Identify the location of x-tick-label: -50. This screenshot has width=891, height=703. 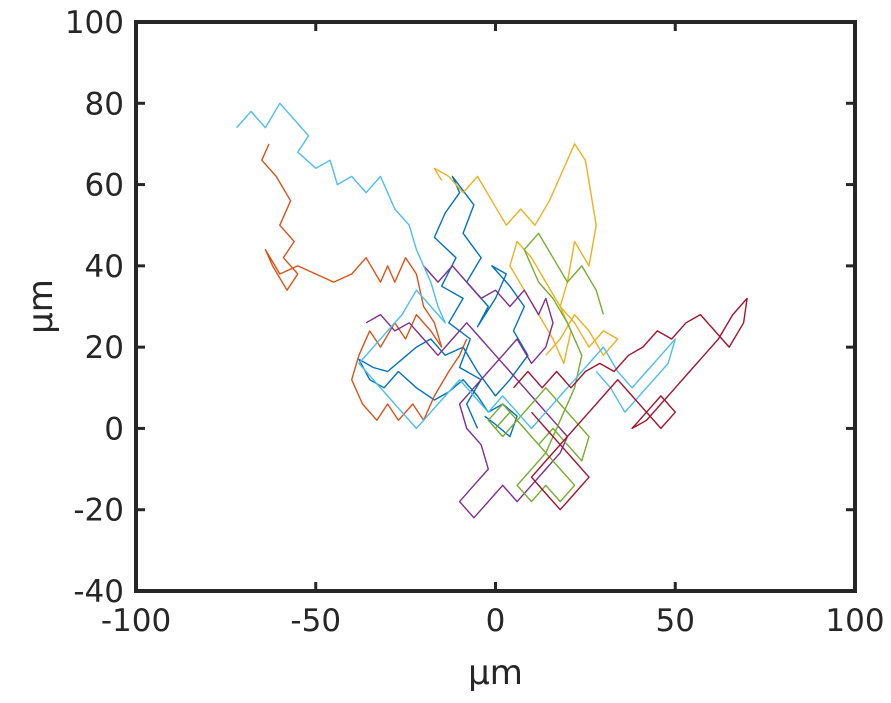
(315, 621).